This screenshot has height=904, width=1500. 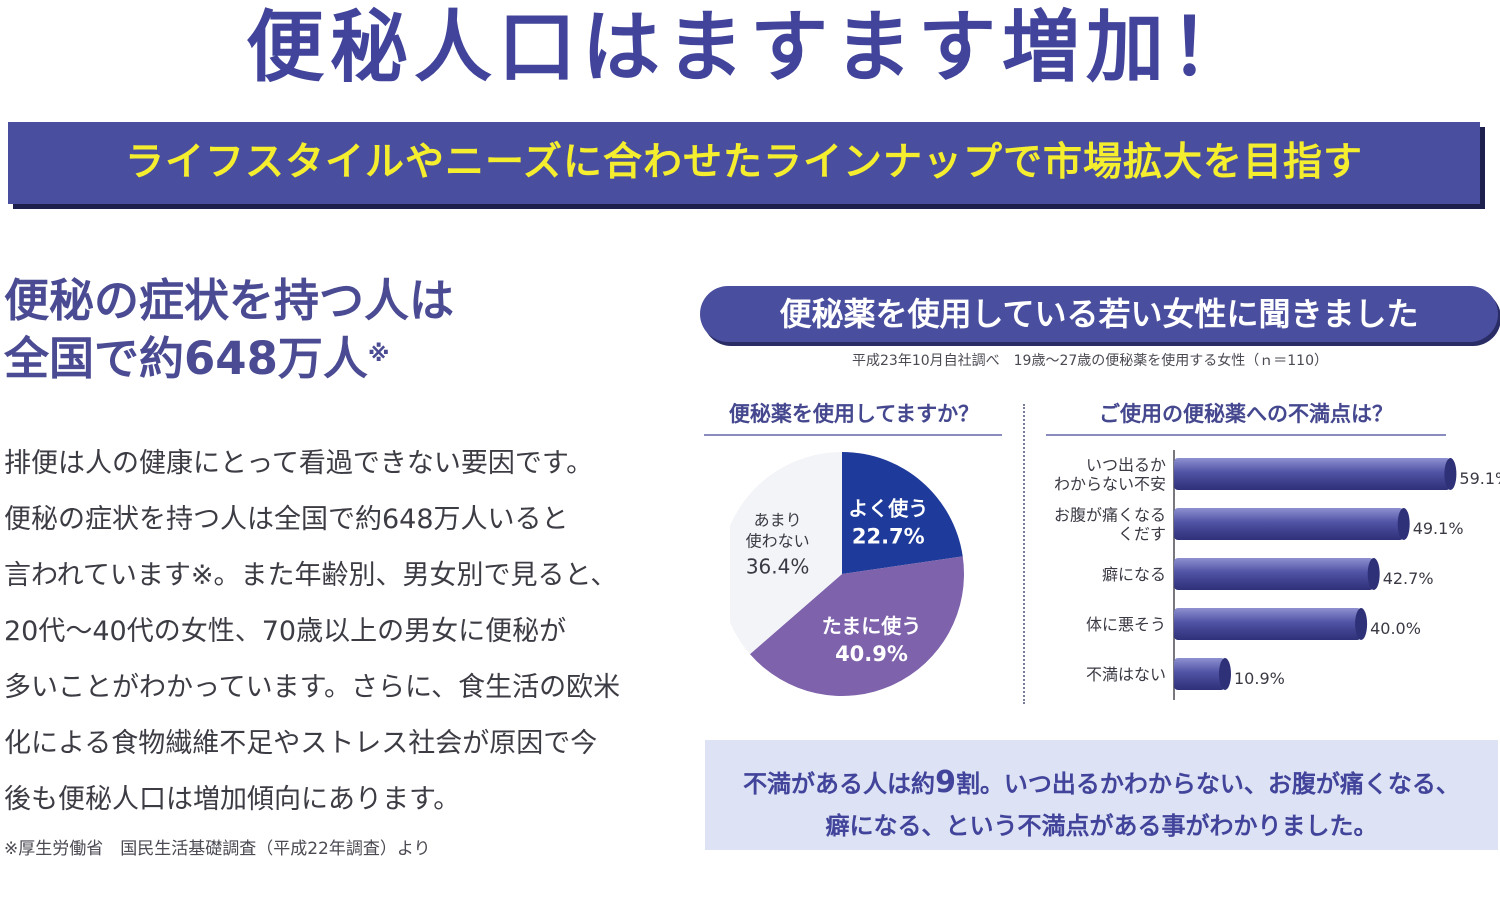 I want to click on survey-title: 便秘薬を使用している若い女性に聞きました, so click(x=1099, y=314).